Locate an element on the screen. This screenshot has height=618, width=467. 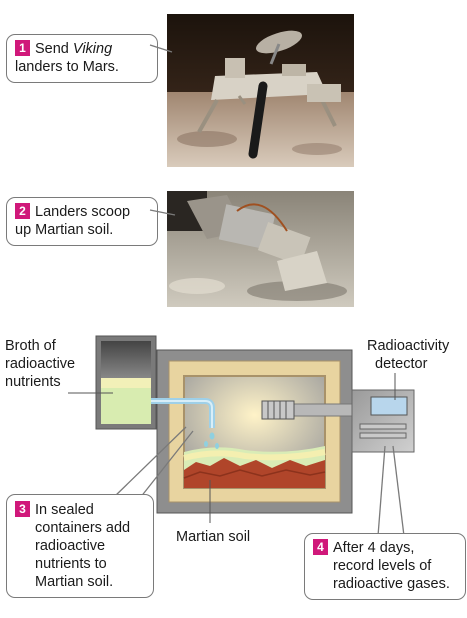
broth-label-line-2: radioactive is located at coordinates (40, 364).